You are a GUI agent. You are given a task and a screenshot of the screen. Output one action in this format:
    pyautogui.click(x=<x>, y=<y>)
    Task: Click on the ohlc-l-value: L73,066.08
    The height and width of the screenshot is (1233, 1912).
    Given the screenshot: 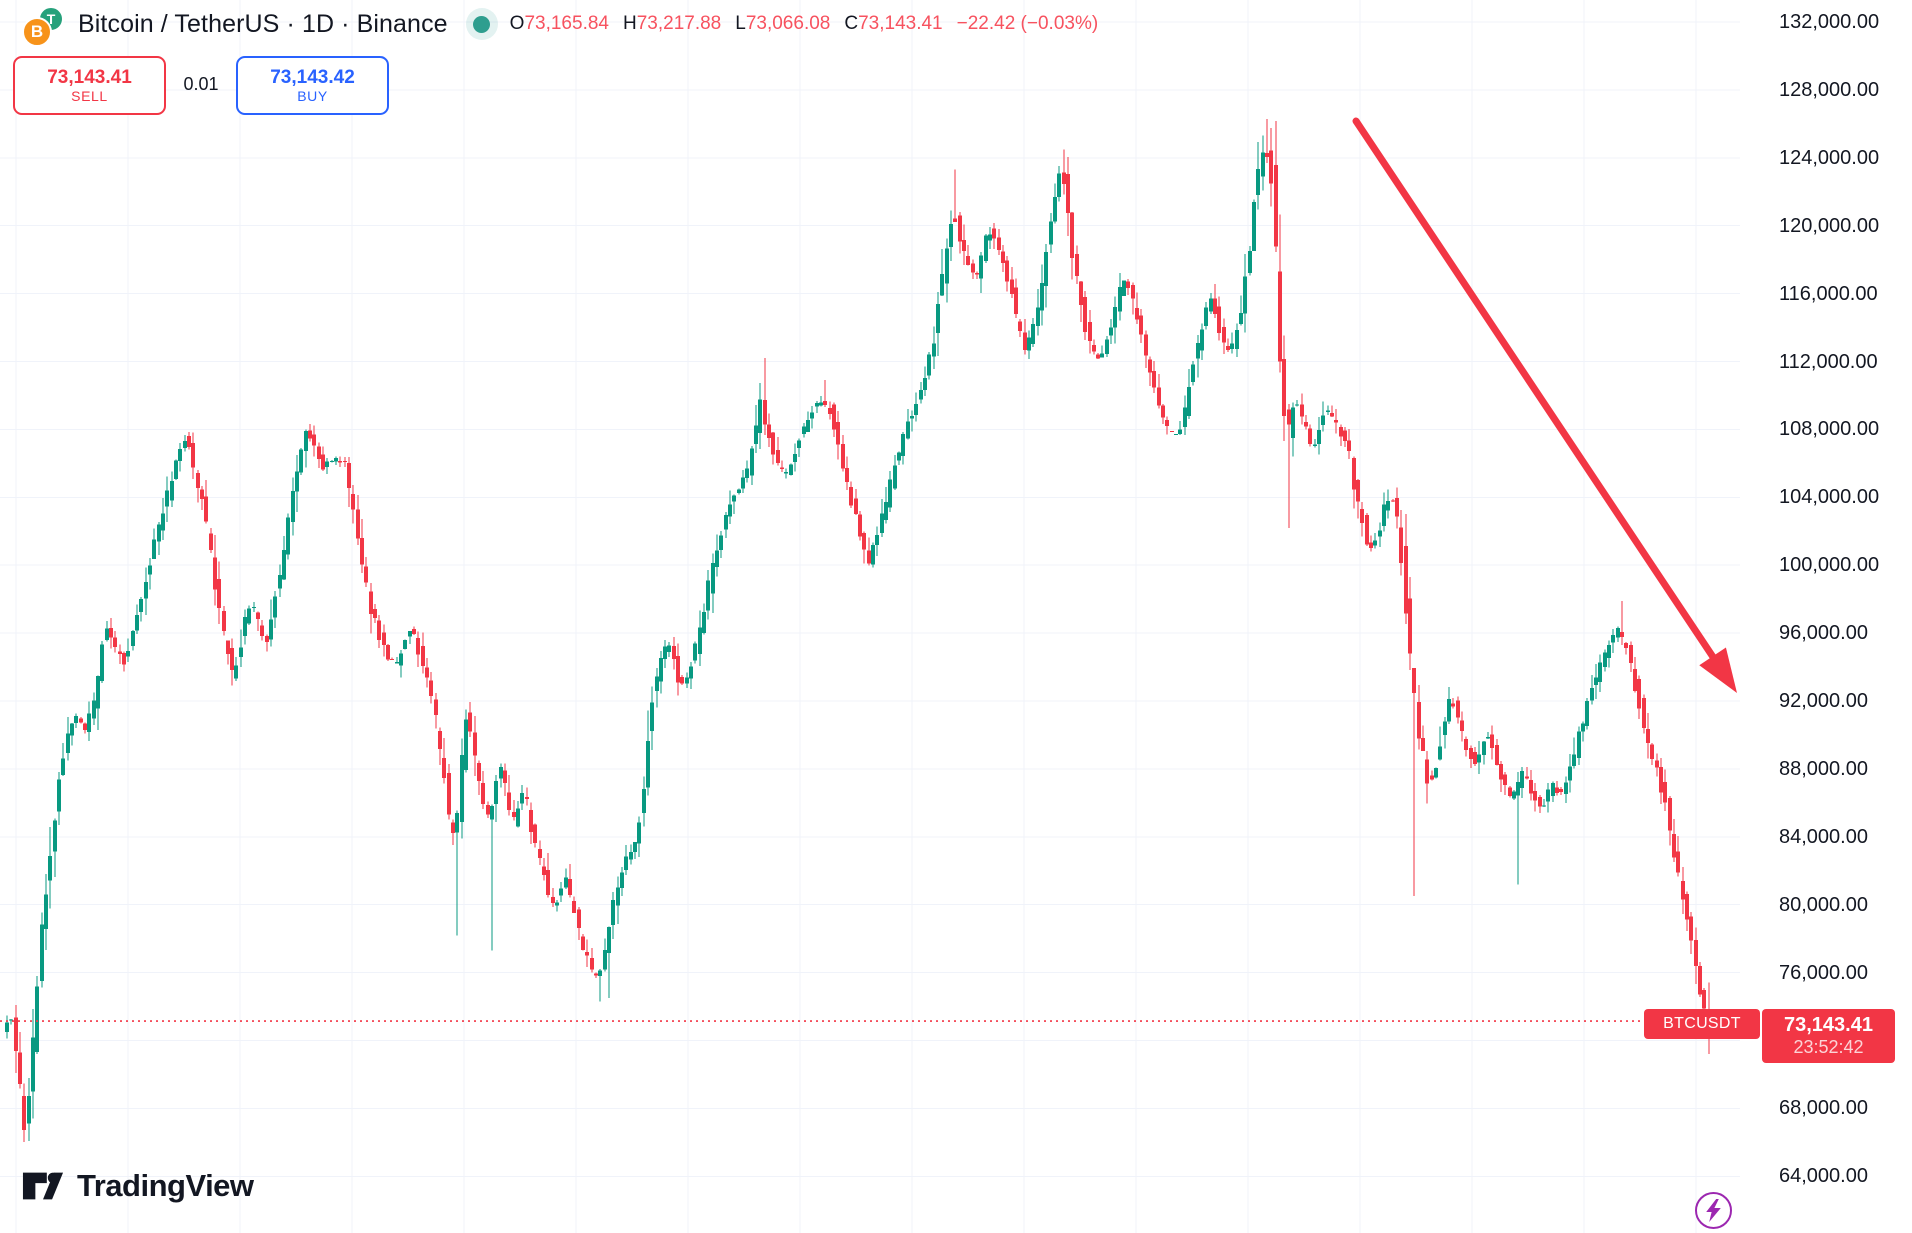 What is the action you would take?
    pyautogui.click(x=783, y=23)
    